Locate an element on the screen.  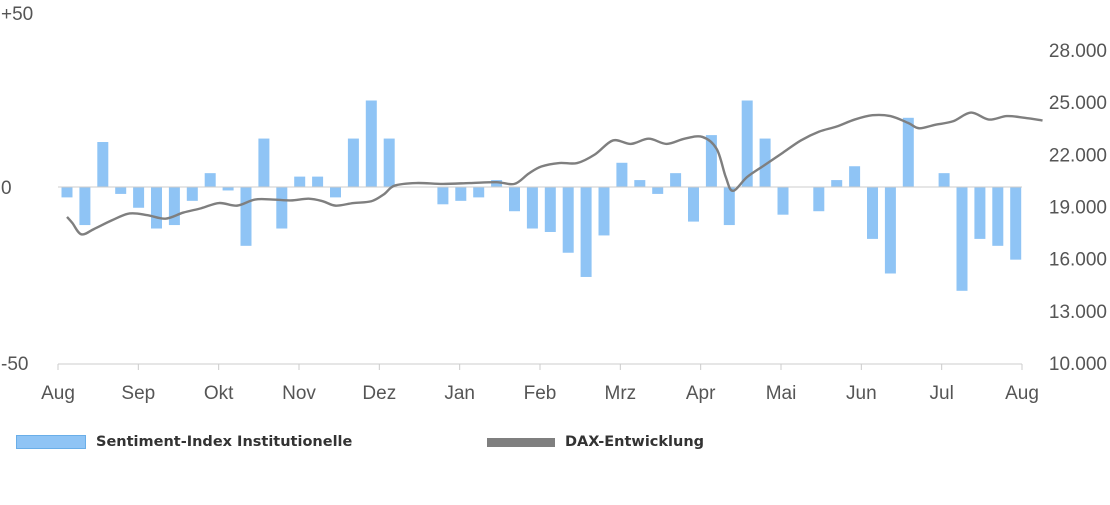
right-axis-tick-label: 22.000 is located at coordinates (1078, 155).